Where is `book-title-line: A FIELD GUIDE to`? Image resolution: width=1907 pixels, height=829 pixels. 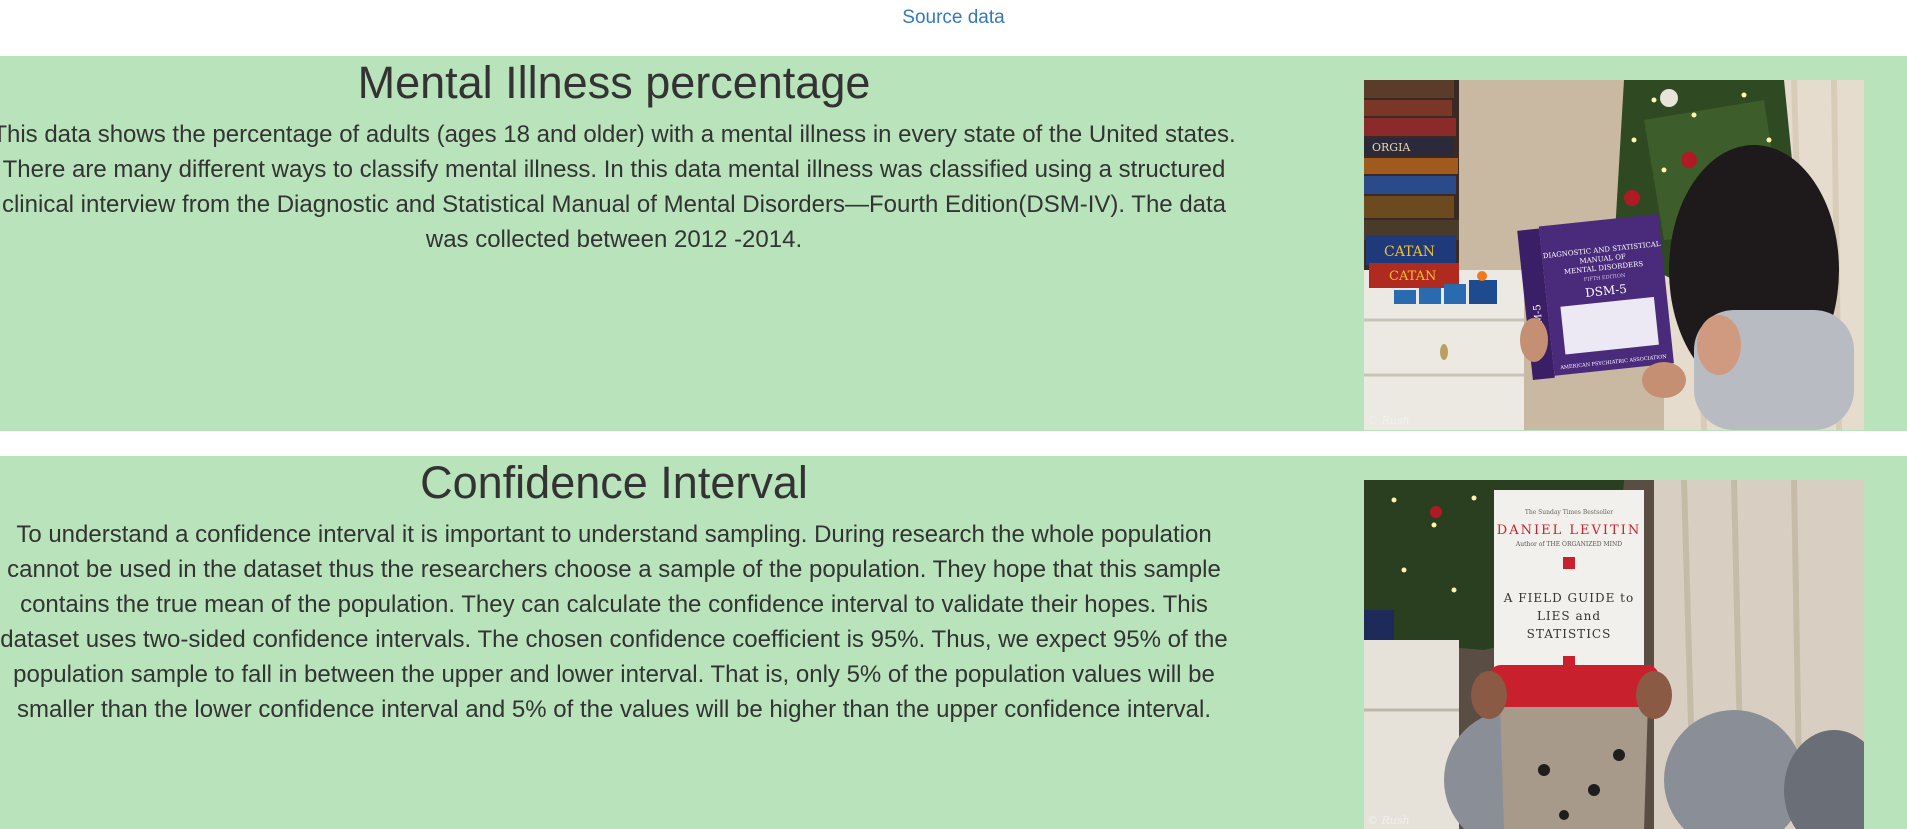
book-title-line: A FIELD GUIDE to is located at coordinates (1568, 598).